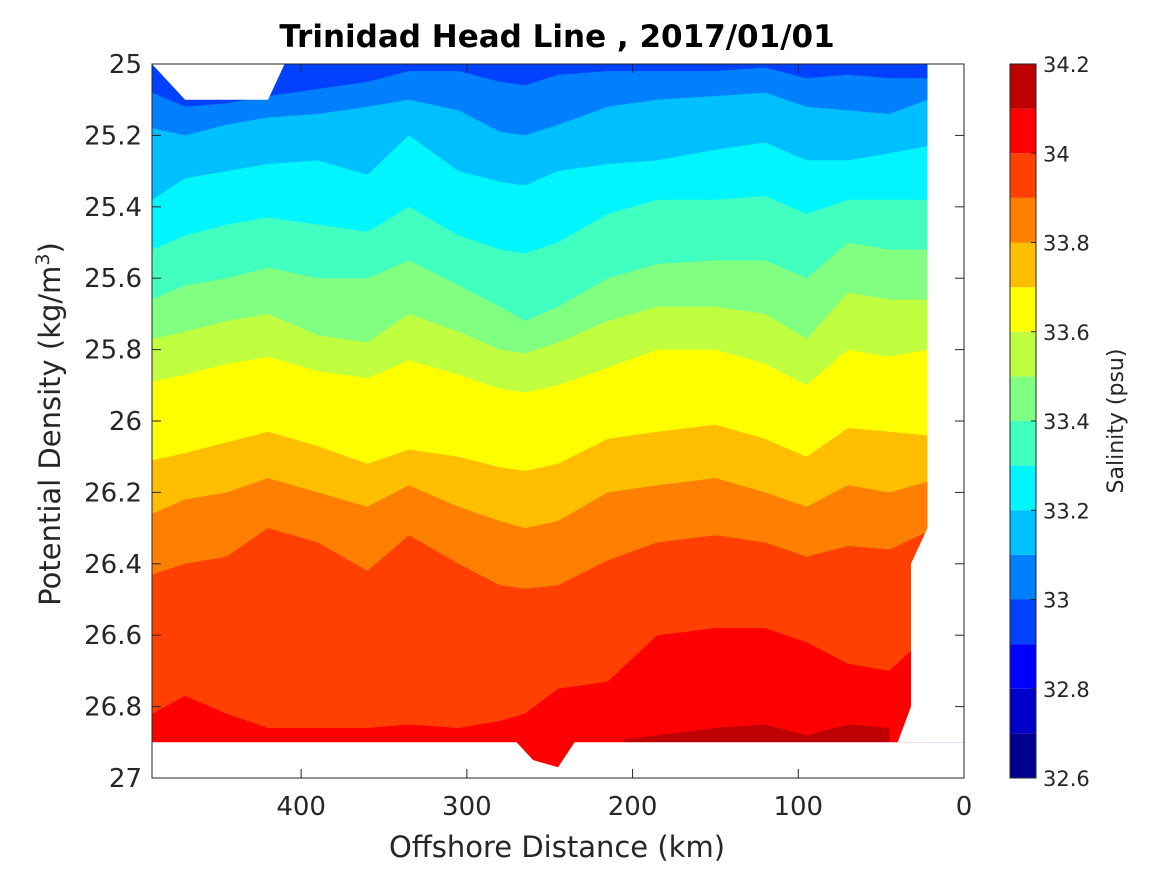 The height and width of the screenshot is (875, 1167). Describe the element at coordinates (1066, 690) in the screenshot. I see `colorbar-tick-label: 32.8` at that location.